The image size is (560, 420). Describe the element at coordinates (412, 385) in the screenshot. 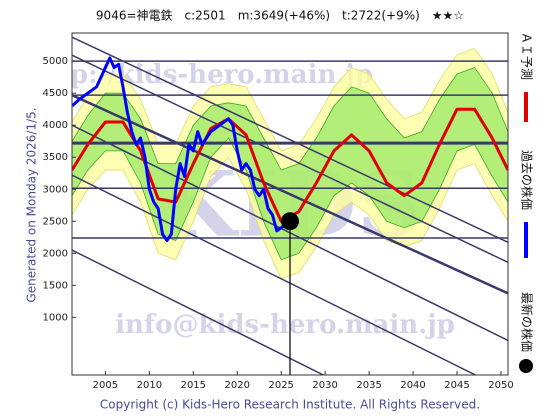

I see `x-tick-label: 2040` at that location.